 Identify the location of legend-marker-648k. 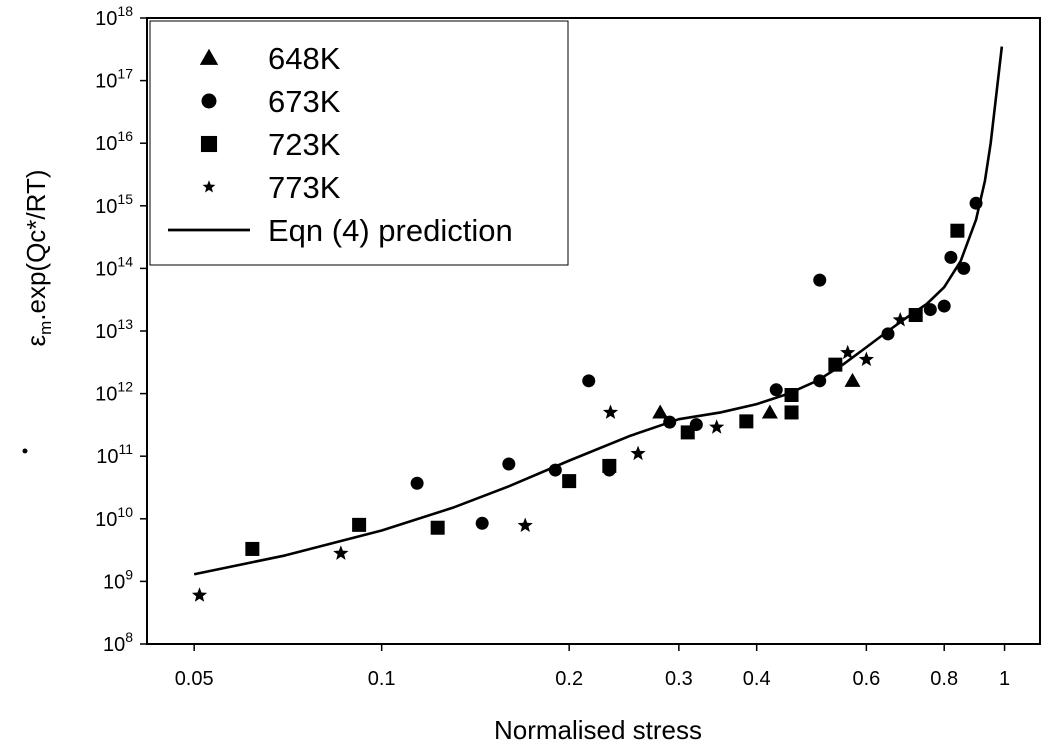
(209, 56).